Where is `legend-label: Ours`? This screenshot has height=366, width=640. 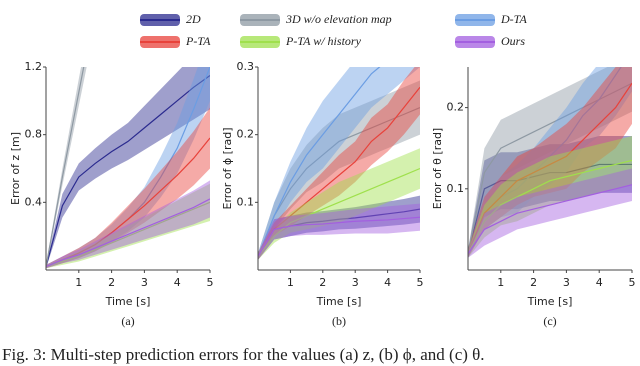 legend-label: Ours is located at coordinates (513, 41).